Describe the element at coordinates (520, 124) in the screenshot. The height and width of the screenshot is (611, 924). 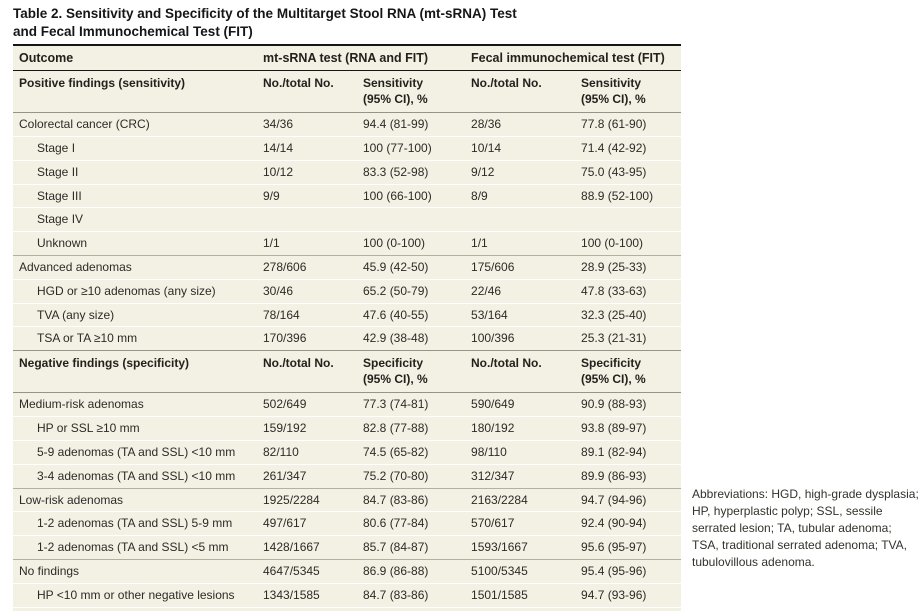
I see `cell-value: 28/36` at that location.